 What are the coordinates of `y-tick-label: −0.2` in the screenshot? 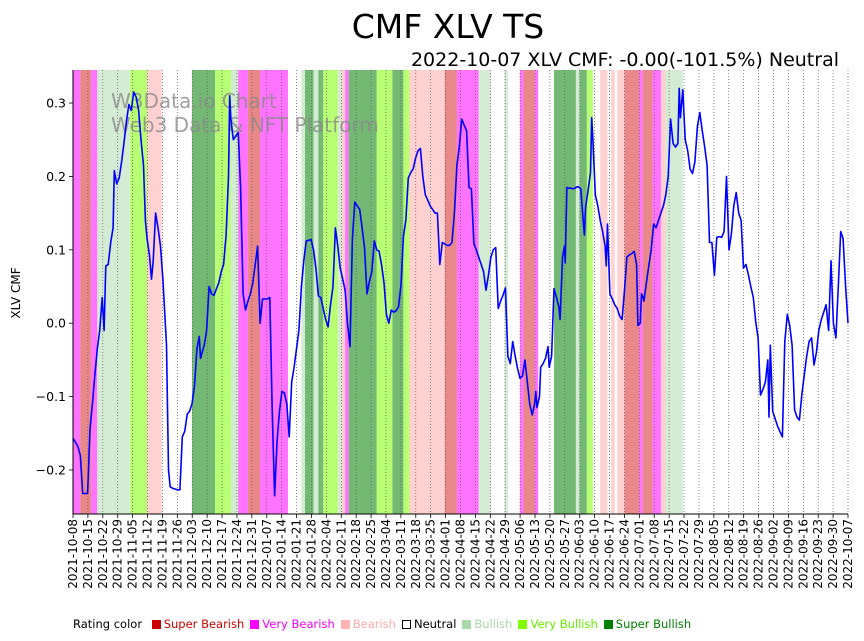 It's located at (51, 469).